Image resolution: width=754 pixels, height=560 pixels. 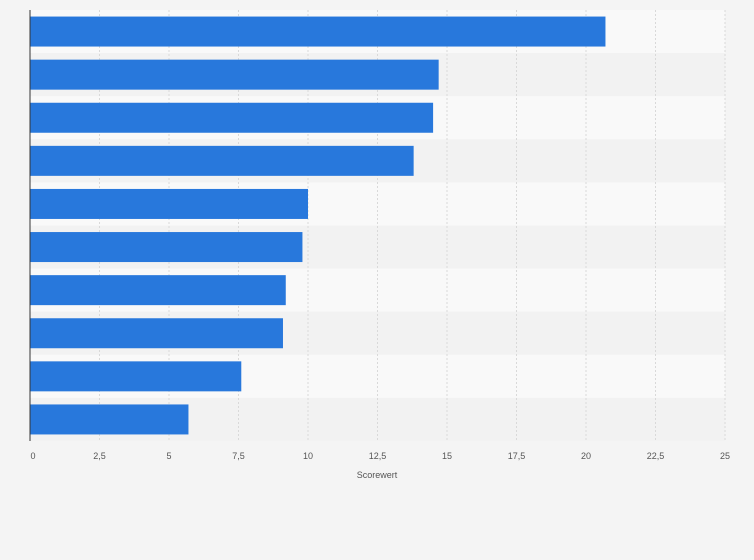 What do you see at coordinates (168, 456) in the screenshot?
I see `x-tick-label: 5` at bounding box center [168, 456].